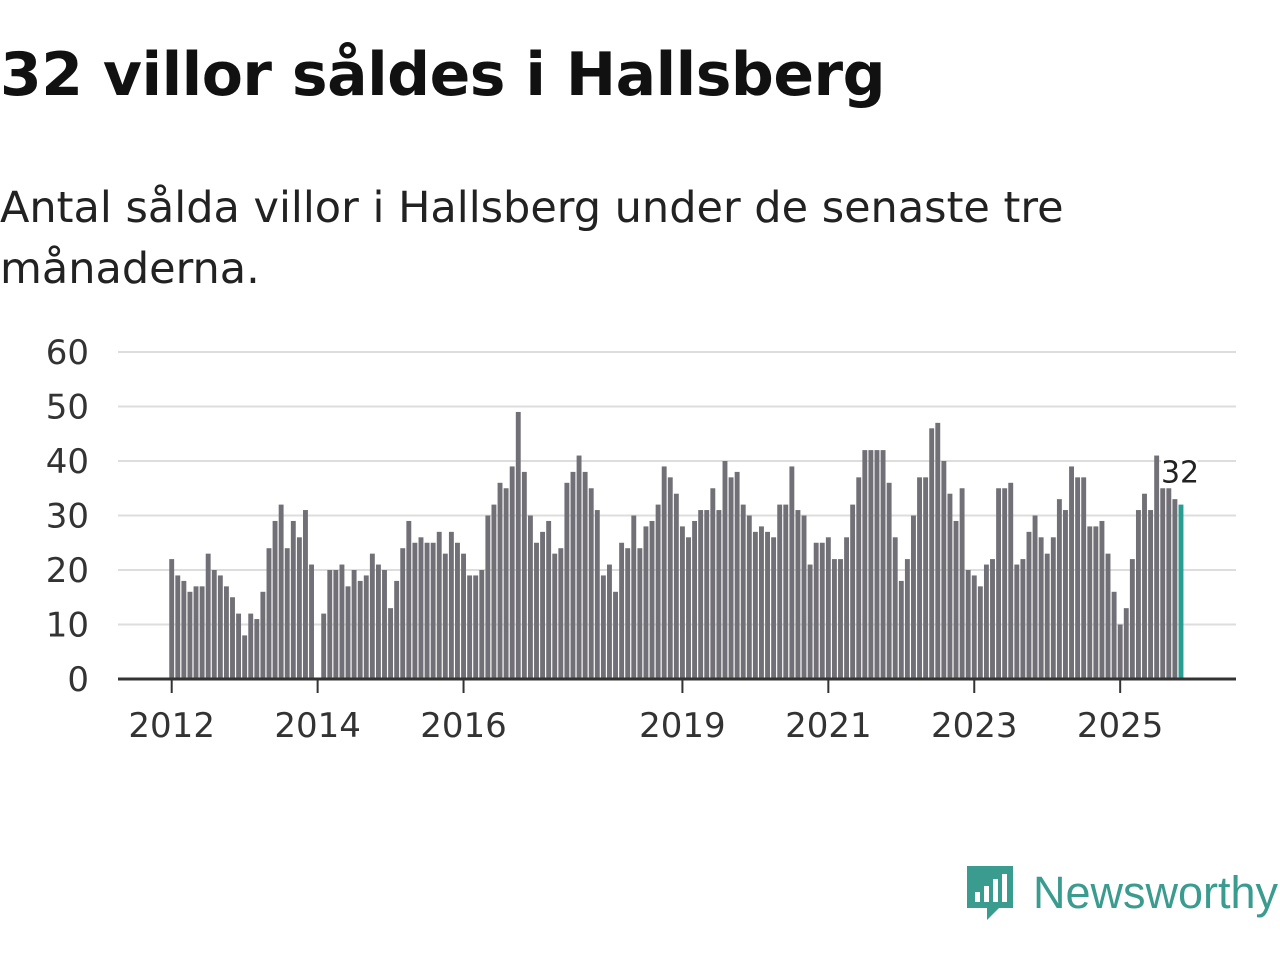 The height and width of the screenshot is (960, 1280). Describe the element at coordinates (1181, 591) in the screenshot. I see `bar-latest` at that location.